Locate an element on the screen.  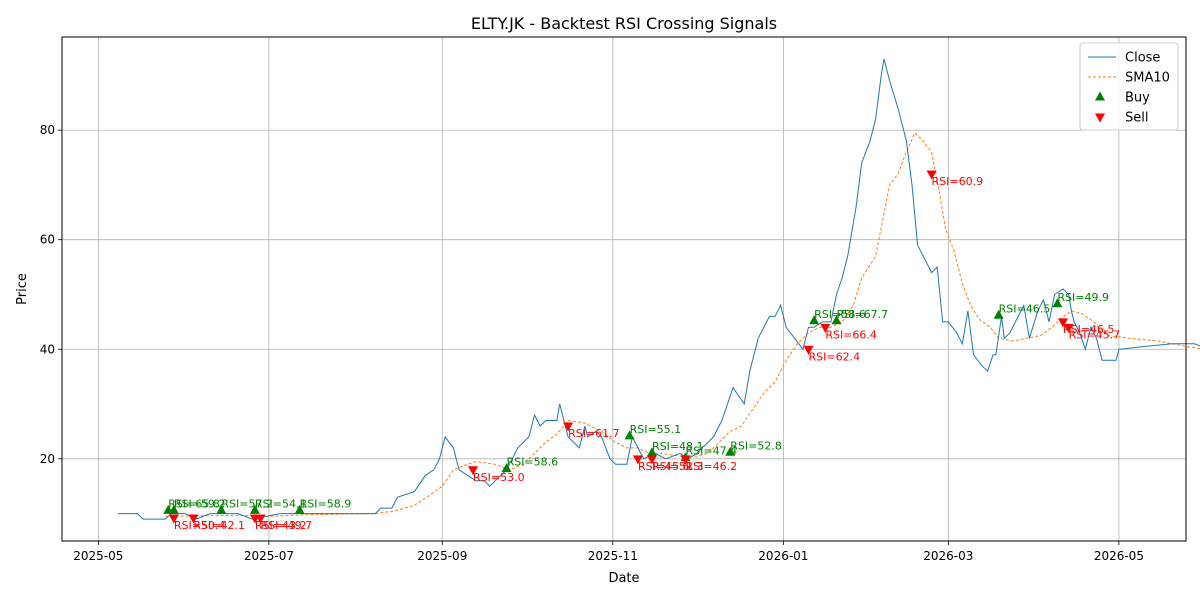
sell-label: RSI=53.0 is located at coordinates (499, 477).